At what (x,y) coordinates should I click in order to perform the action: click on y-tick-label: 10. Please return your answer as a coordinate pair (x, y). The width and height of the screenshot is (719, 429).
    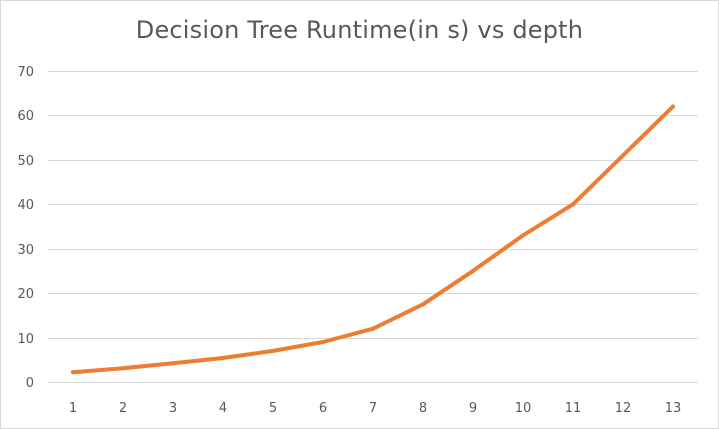
    Looking at the image, I should click on (25, 339).